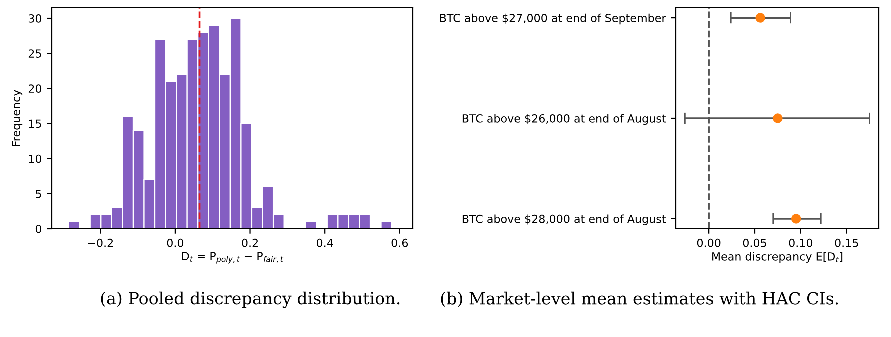  I want to click on y-tick-label: 0, so click(39, 229).